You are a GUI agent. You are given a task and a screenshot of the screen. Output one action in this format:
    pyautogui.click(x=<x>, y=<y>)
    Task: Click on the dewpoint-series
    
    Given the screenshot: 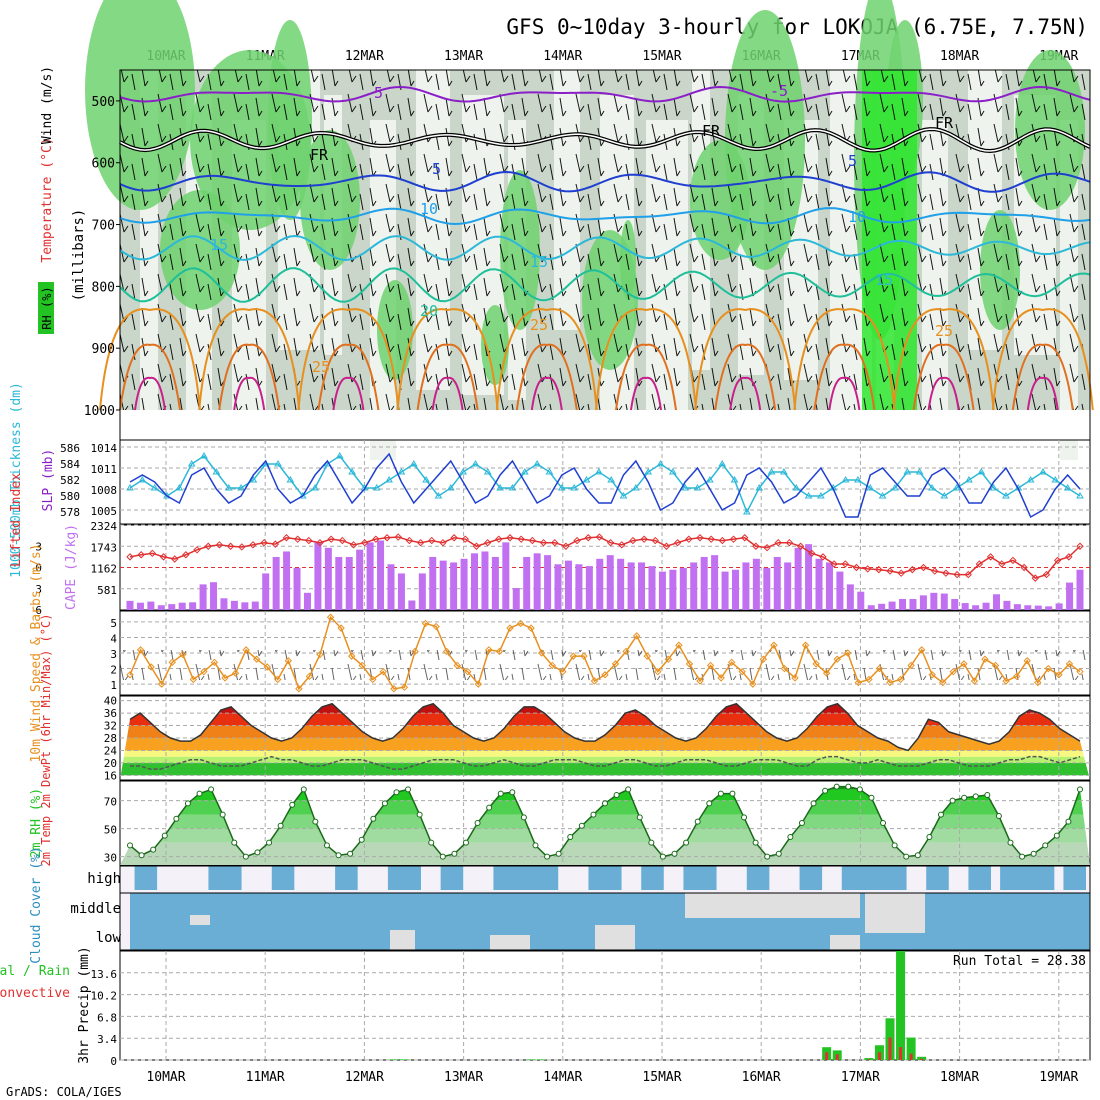 What is the action you would take?
    pyautogui.click(x=605, y=762)
    